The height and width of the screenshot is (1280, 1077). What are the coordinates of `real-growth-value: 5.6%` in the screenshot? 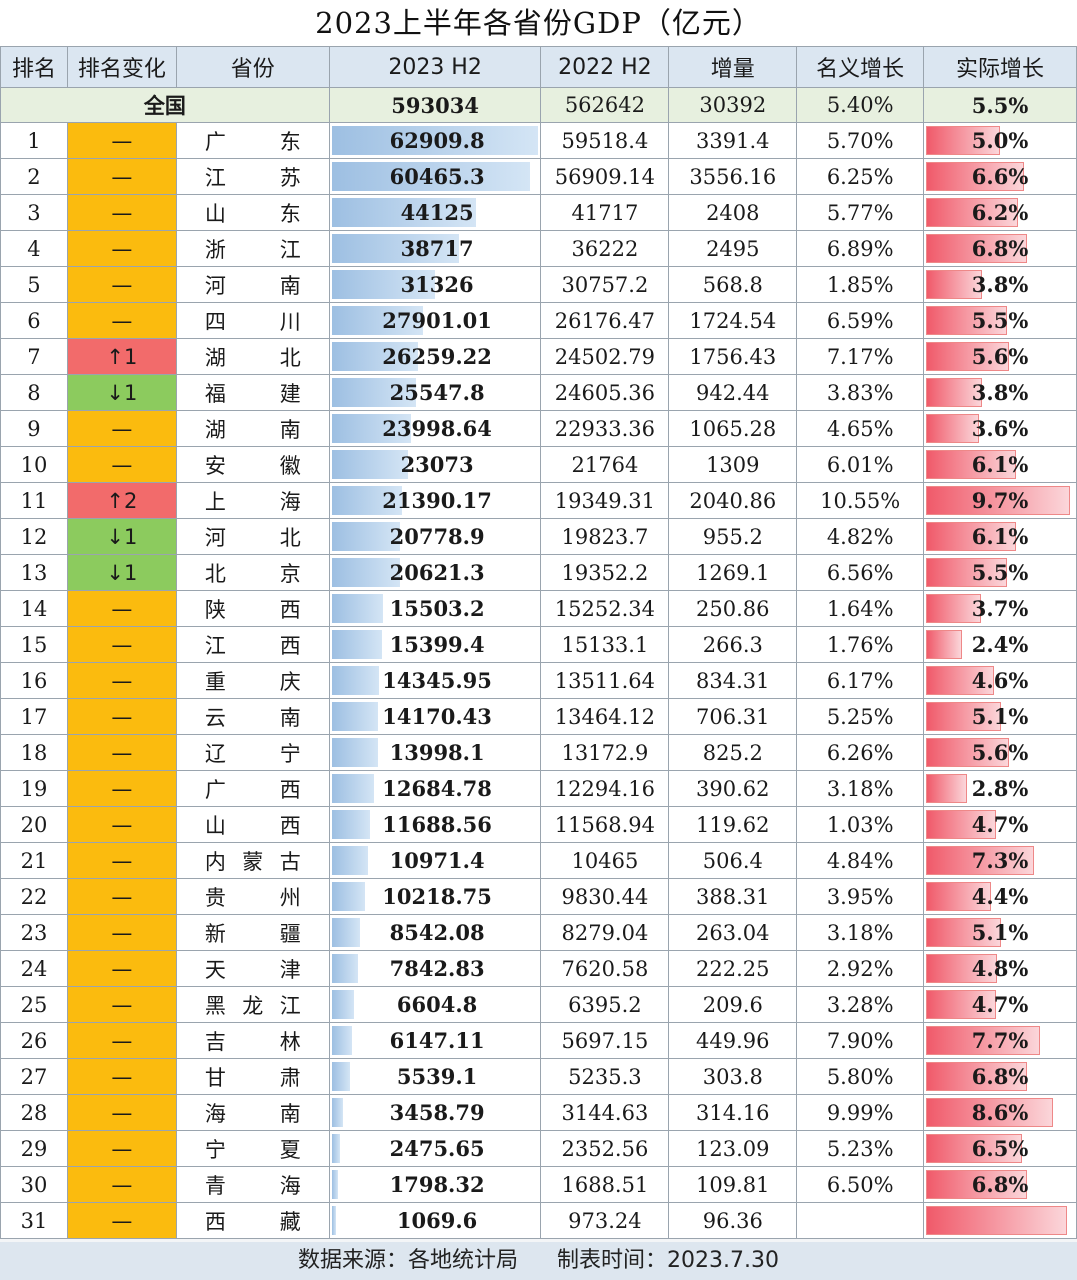 It's located at (1000, 752).